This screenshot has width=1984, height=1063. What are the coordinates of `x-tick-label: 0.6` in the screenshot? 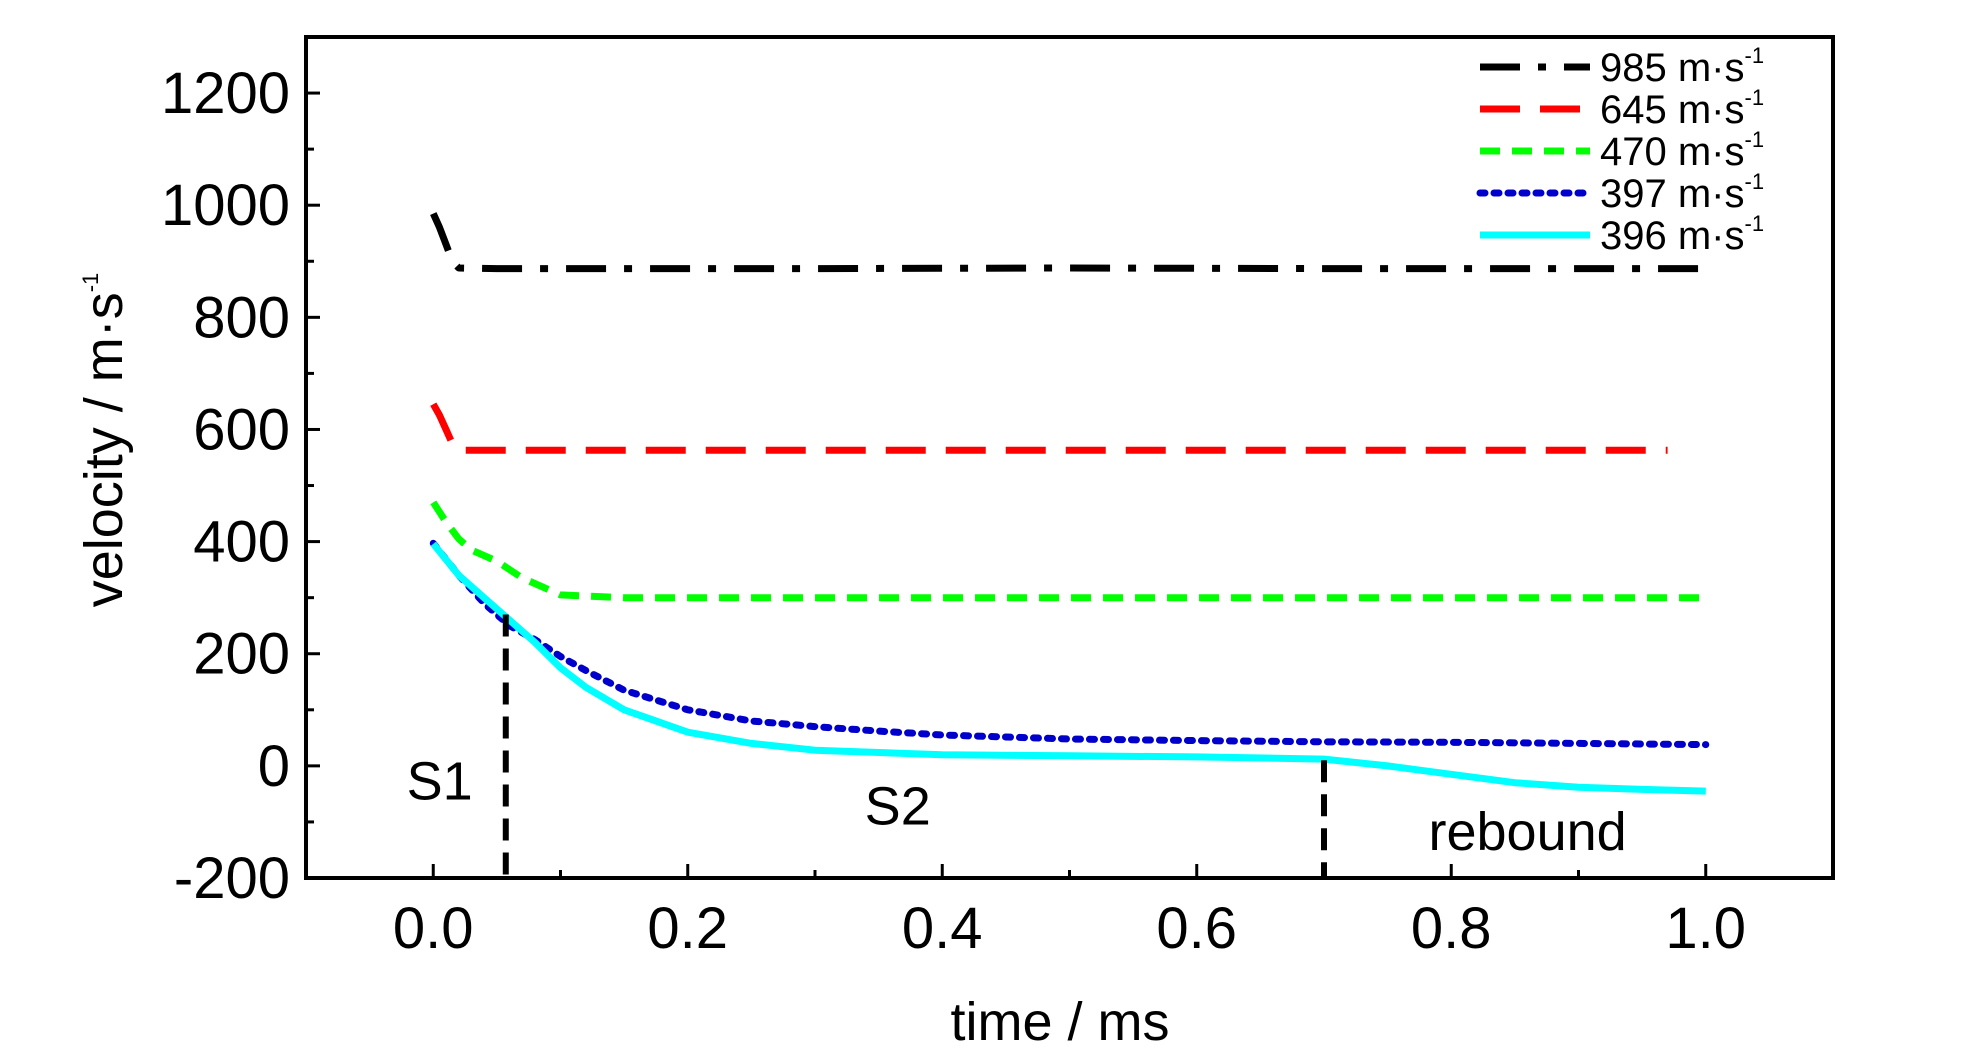 It's located at (1196, 928).